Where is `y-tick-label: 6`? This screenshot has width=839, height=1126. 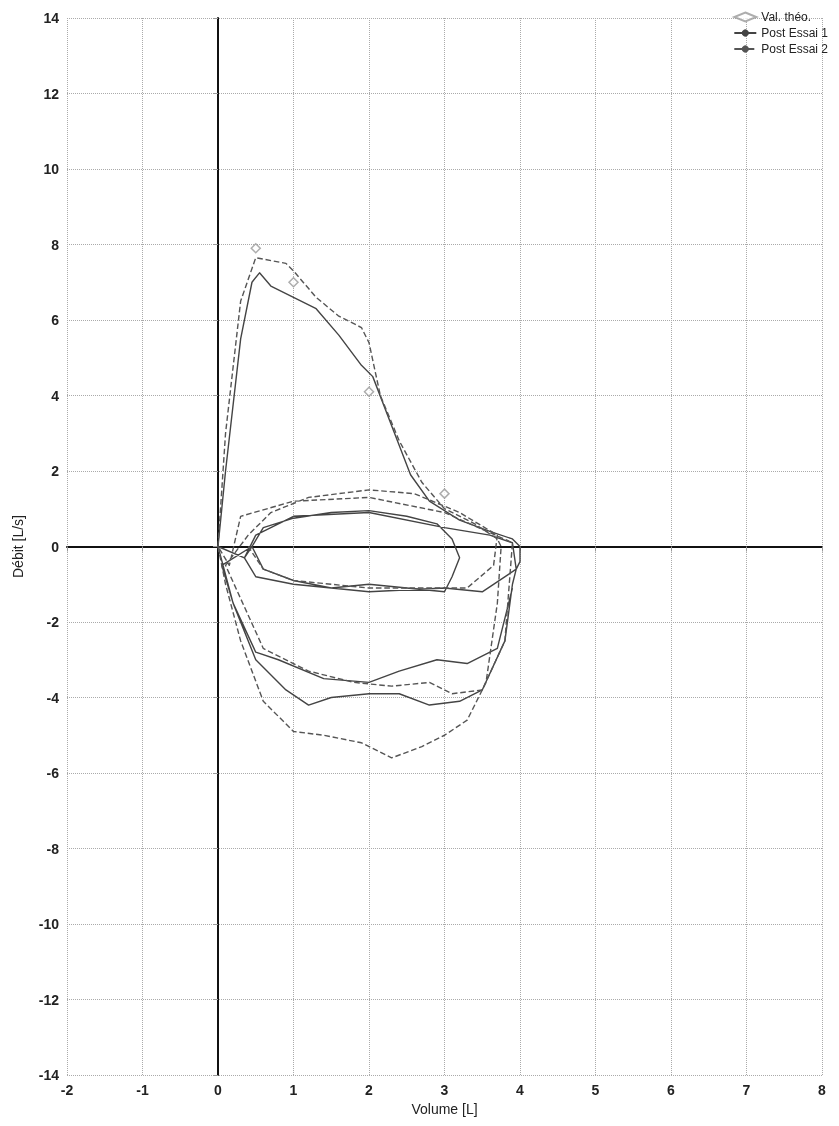 y-tick-label: 6 is located at coordinates (55, 320).